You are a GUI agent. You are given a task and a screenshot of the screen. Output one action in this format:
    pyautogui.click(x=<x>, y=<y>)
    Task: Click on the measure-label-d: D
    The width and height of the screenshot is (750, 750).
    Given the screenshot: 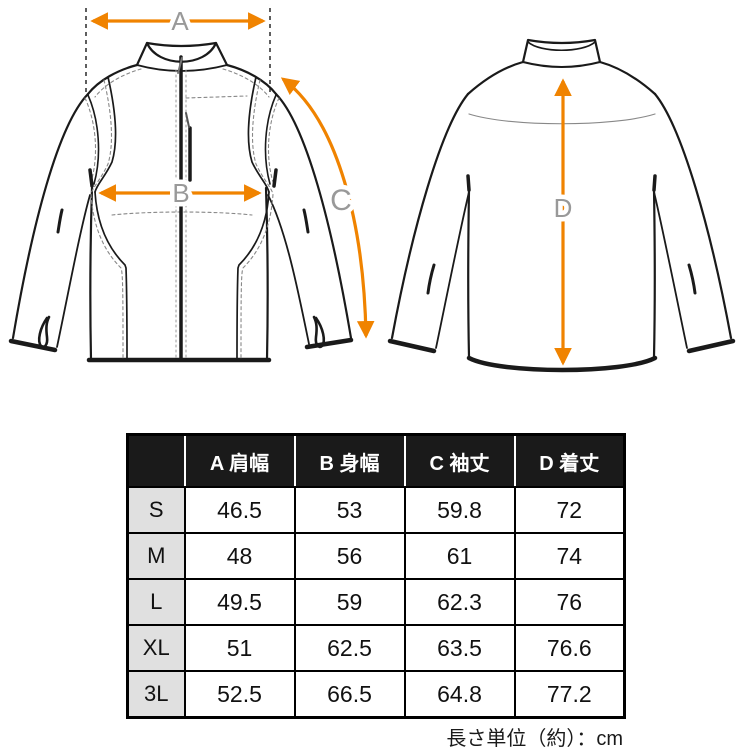 What is the action you would take?
    pyautogui.click(x=563, y=208)
    